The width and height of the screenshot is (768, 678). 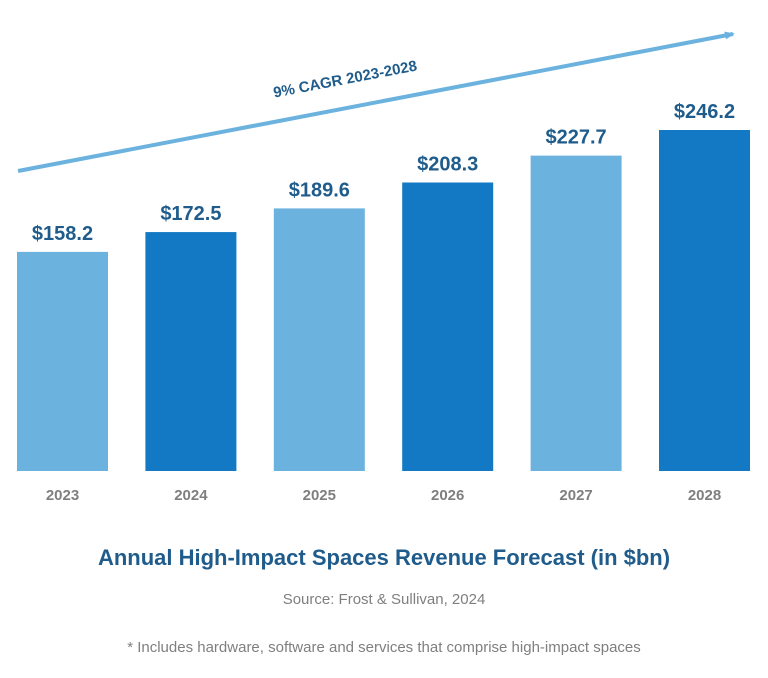 I want to click on value-label-2025: $189.6, so click(x=319, y=190).